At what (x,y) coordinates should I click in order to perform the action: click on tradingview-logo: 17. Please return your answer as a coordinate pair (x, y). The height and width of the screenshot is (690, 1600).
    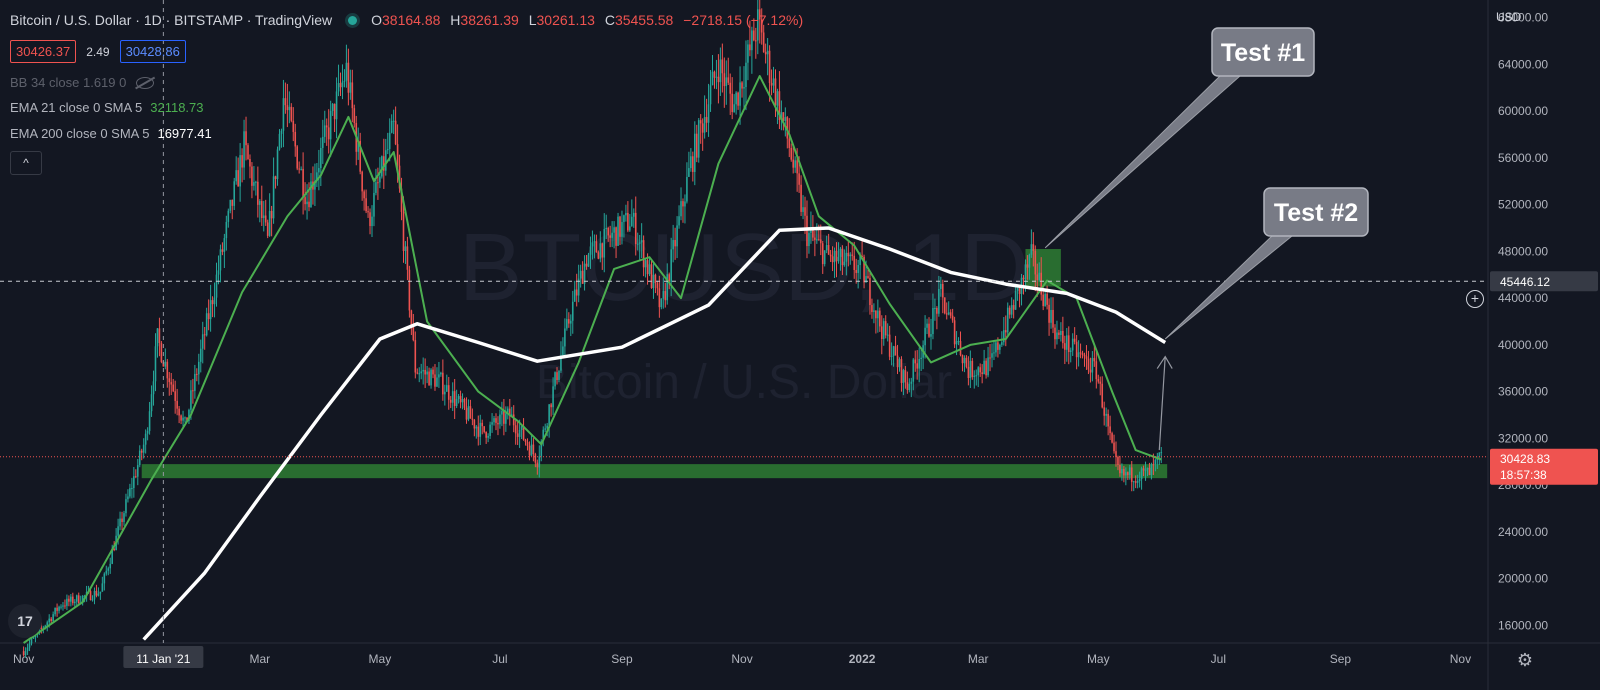
    Looking at the image, I should click on (25, 621).